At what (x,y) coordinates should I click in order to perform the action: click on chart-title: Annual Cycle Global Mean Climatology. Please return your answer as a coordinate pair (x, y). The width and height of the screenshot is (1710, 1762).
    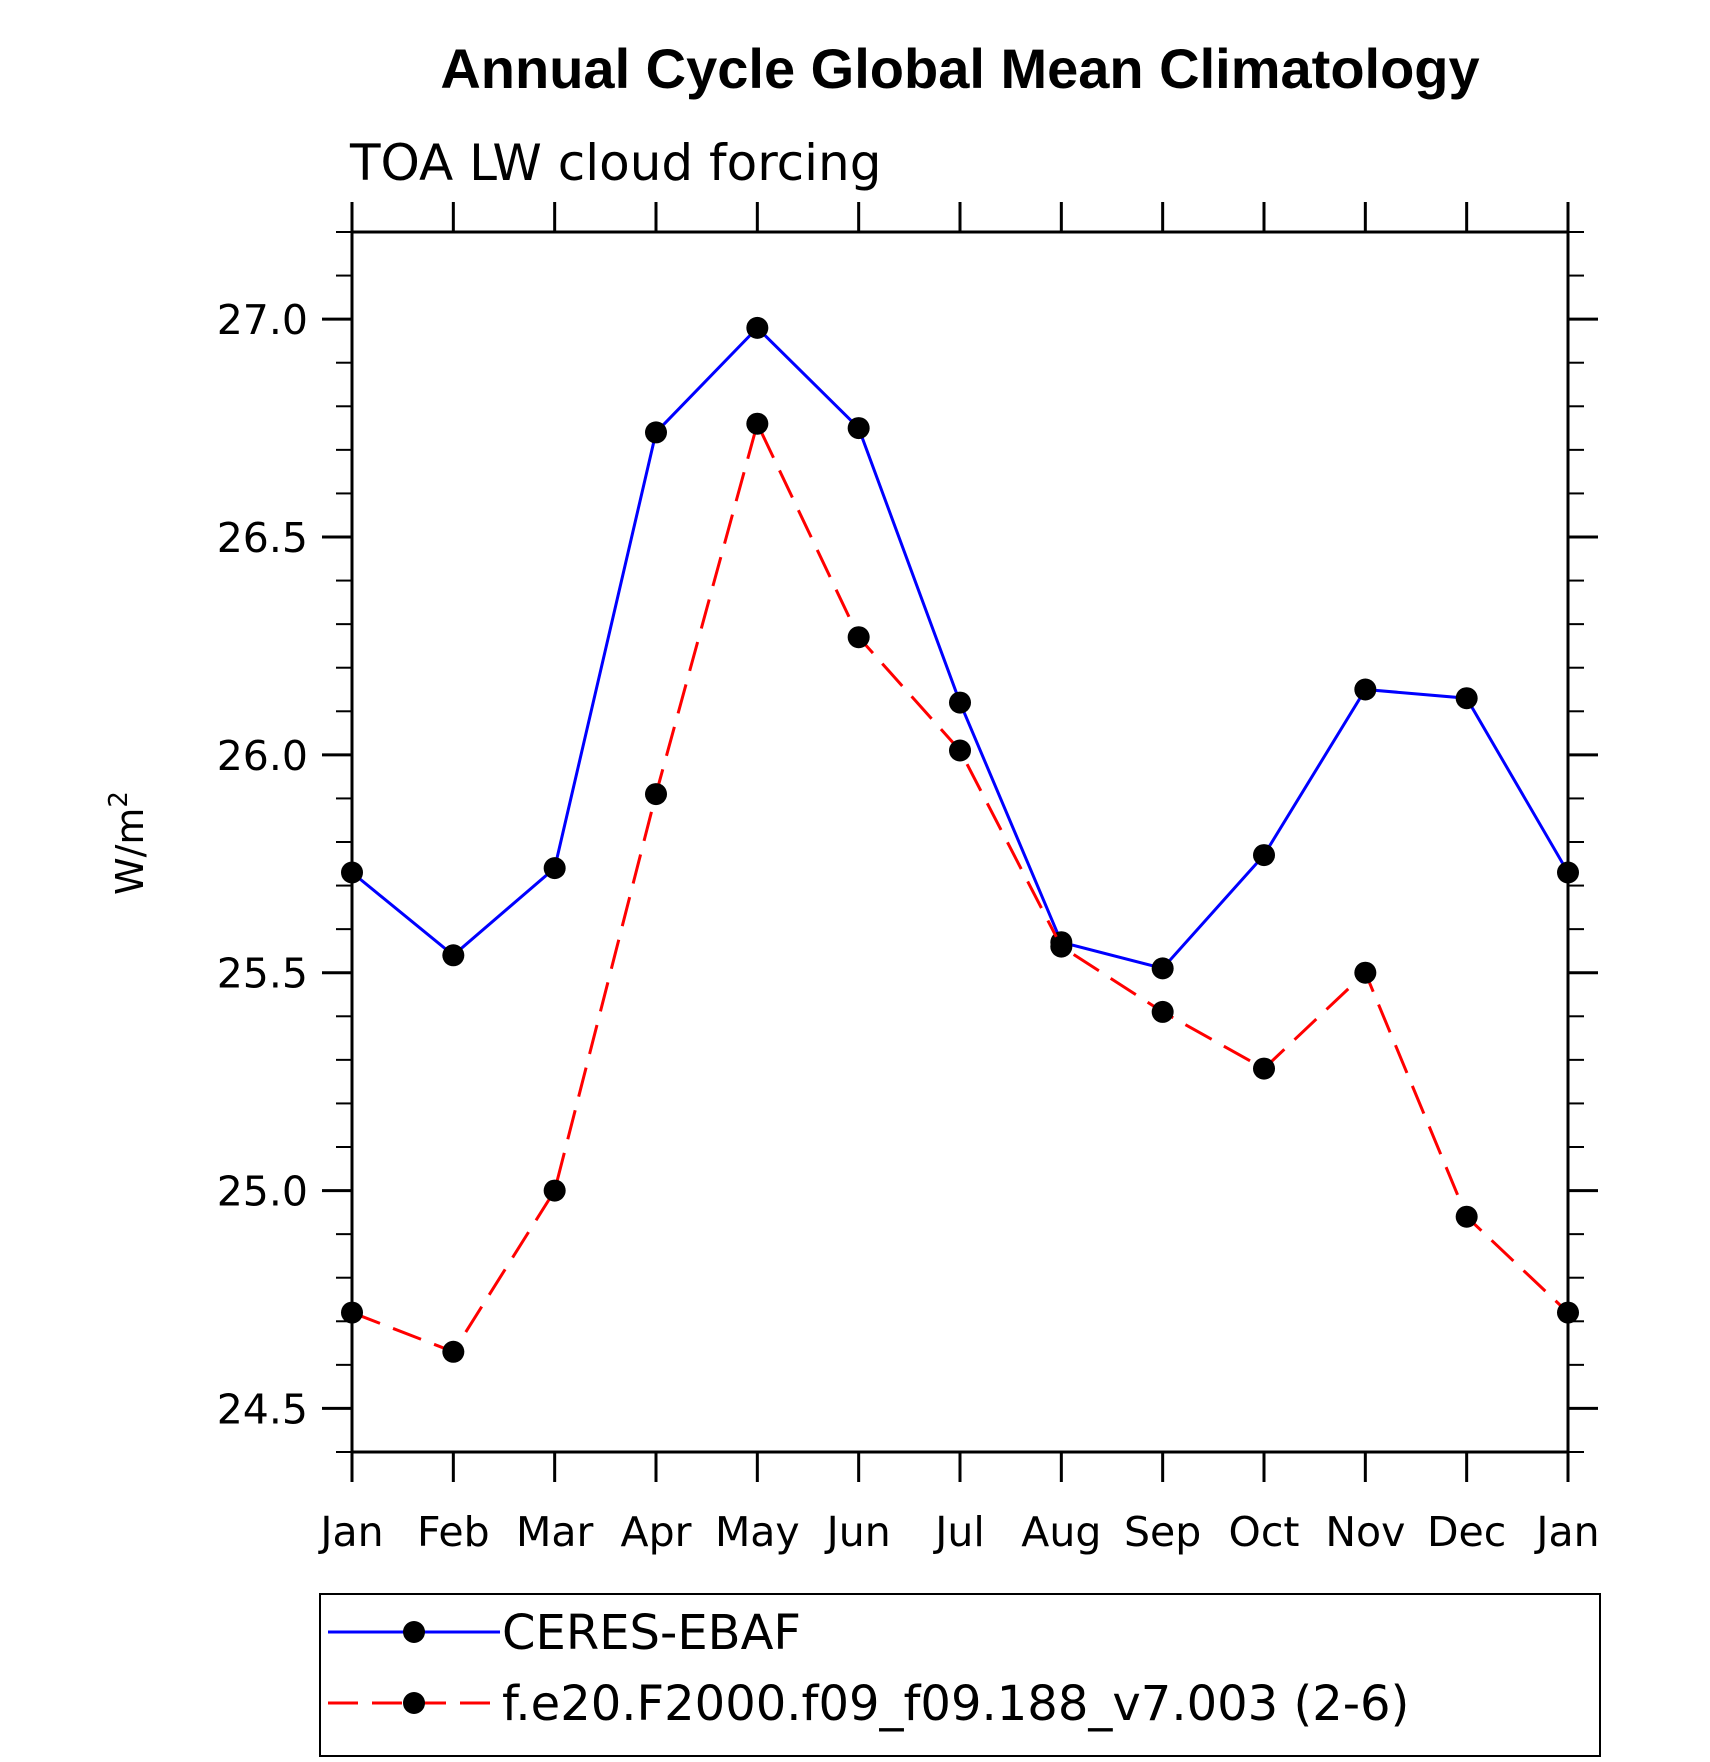
    Looking at the image, I should click on (959, 68).